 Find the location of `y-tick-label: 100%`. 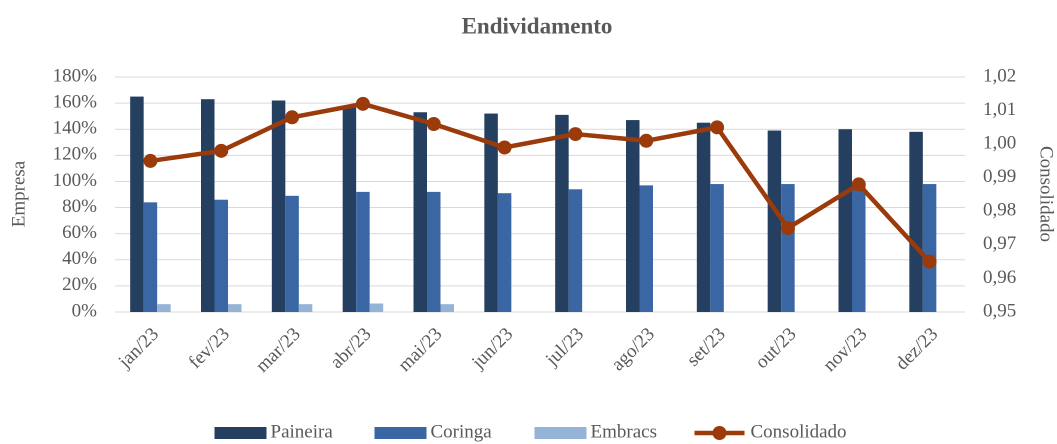

y-tick-label: 100% is located at coordinates (75, 180).